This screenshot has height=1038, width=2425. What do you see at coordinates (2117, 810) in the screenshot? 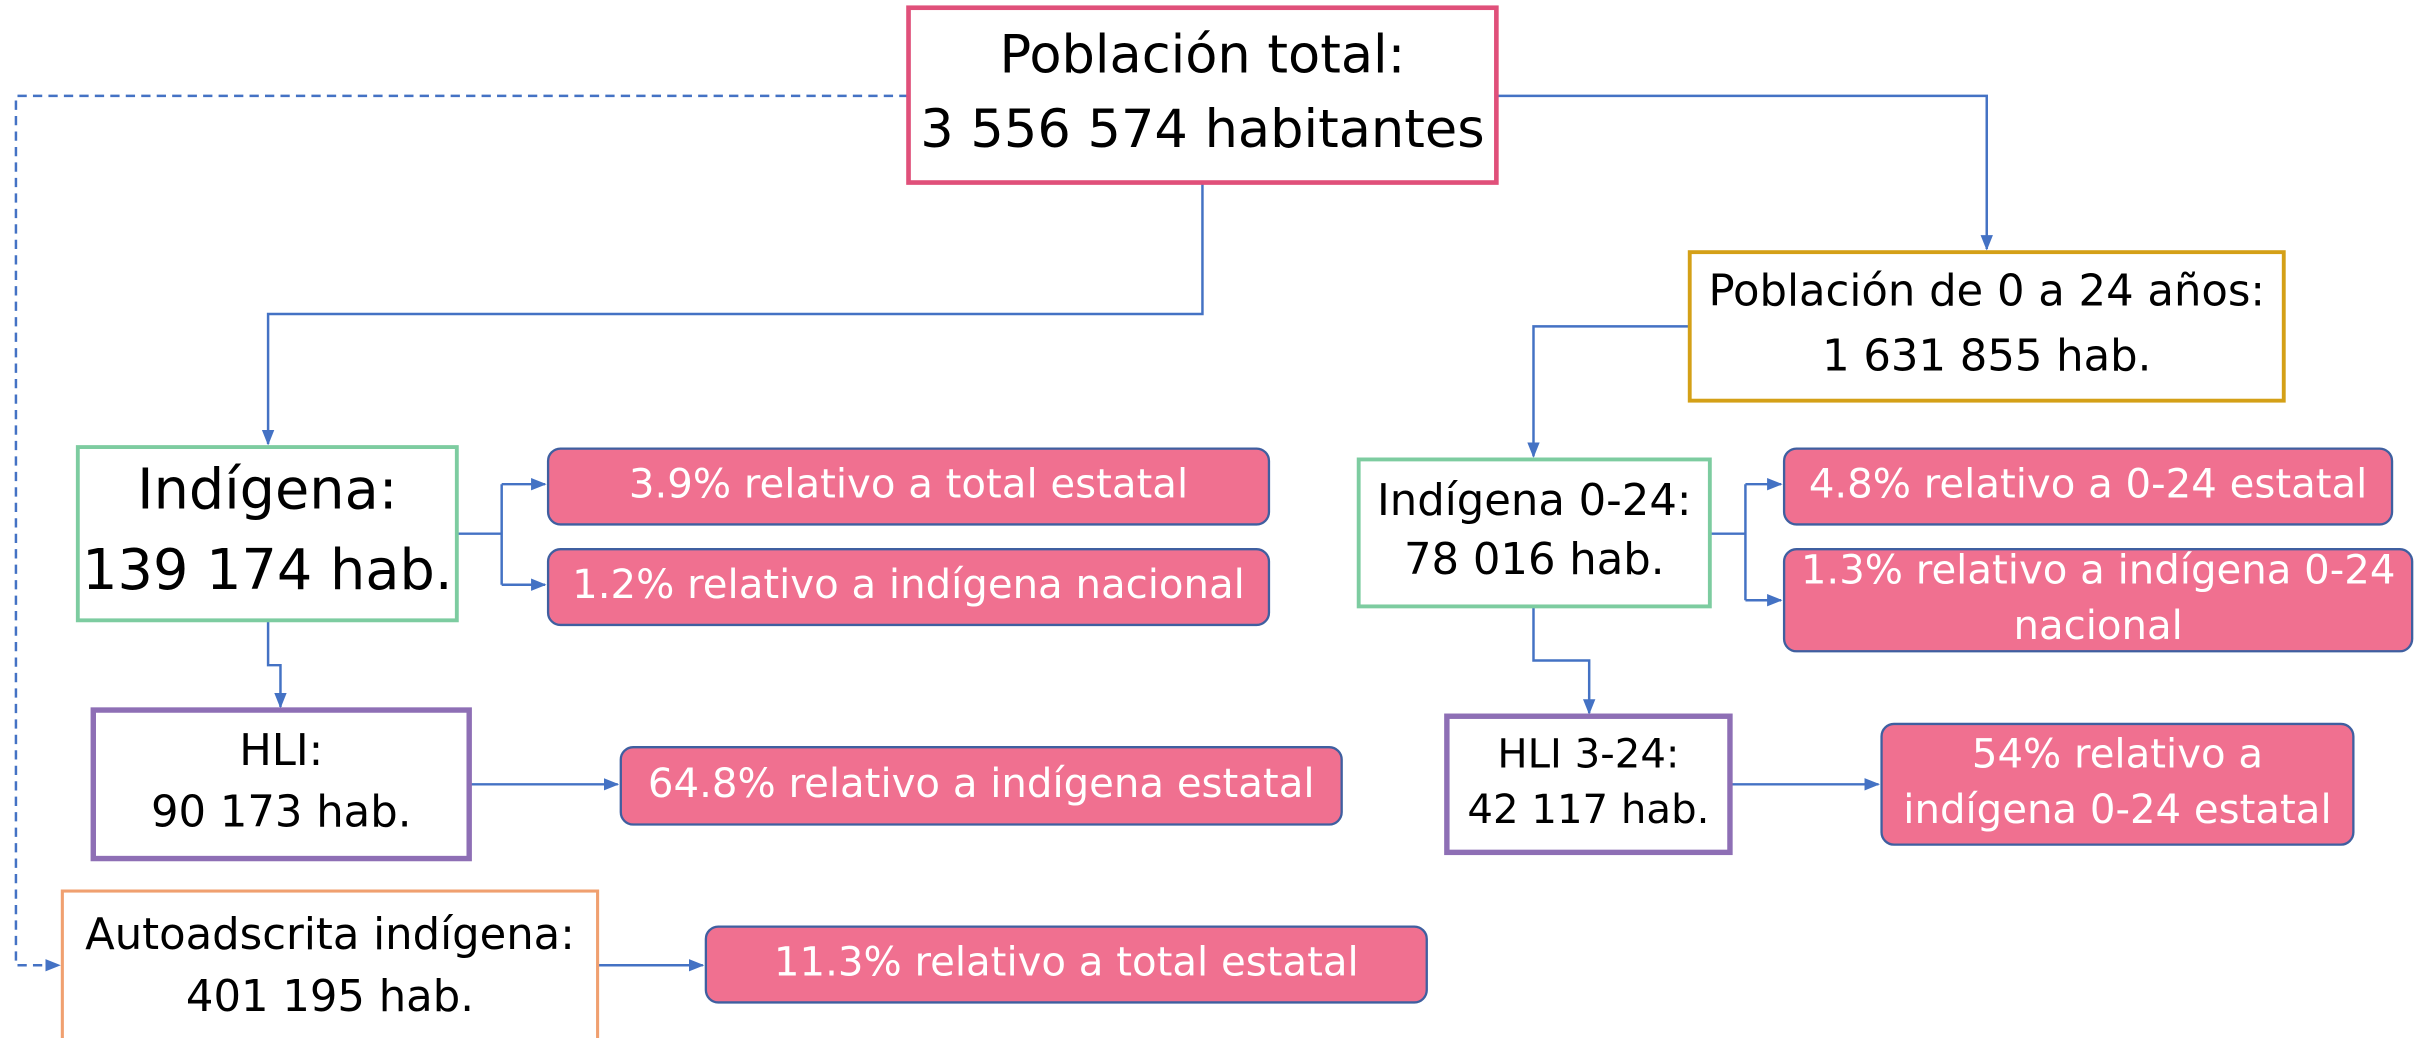
I see `node-label: indígena 0-24 estatal` at bounding box center [2117, 810].